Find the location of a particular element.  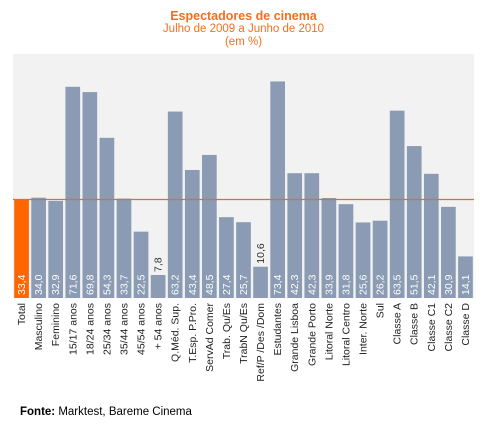

category-label: Classe C1 is located at coordinates (432, 327).